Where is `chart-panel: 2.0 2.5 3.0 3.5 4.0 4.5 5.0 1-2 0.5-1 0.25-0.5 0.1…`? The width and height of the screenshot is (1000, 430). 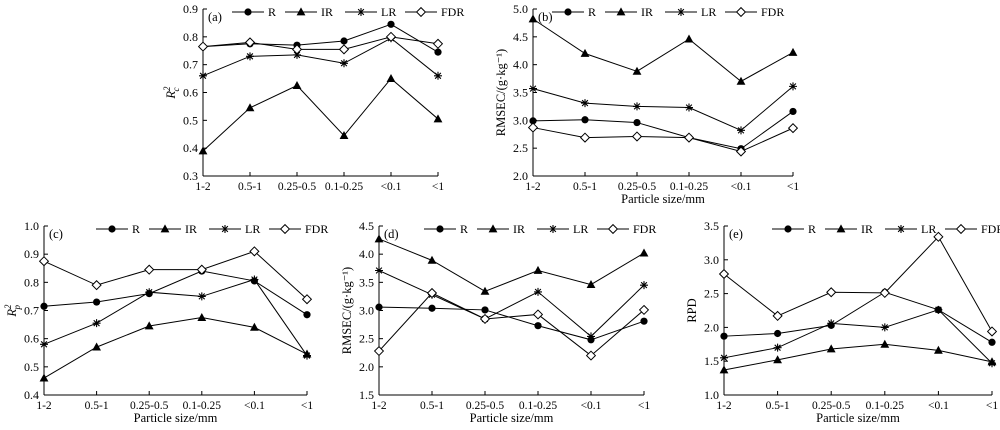
chart-panel: 2.0 2.5 3.0 3.5 4.0 4.5 5.0 1-2 0.5-1 0.25-0.5 0.1… is located at coordinates (646, 104).